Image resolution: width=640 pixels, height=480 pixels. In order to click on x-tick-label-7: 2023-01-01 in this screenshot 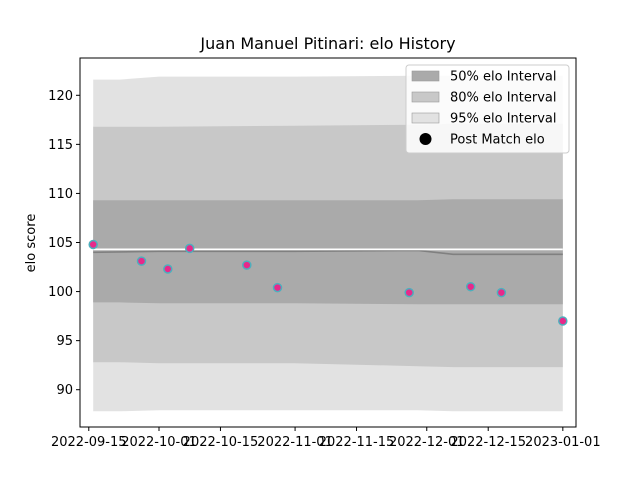, I will do `click(563, 442)`.